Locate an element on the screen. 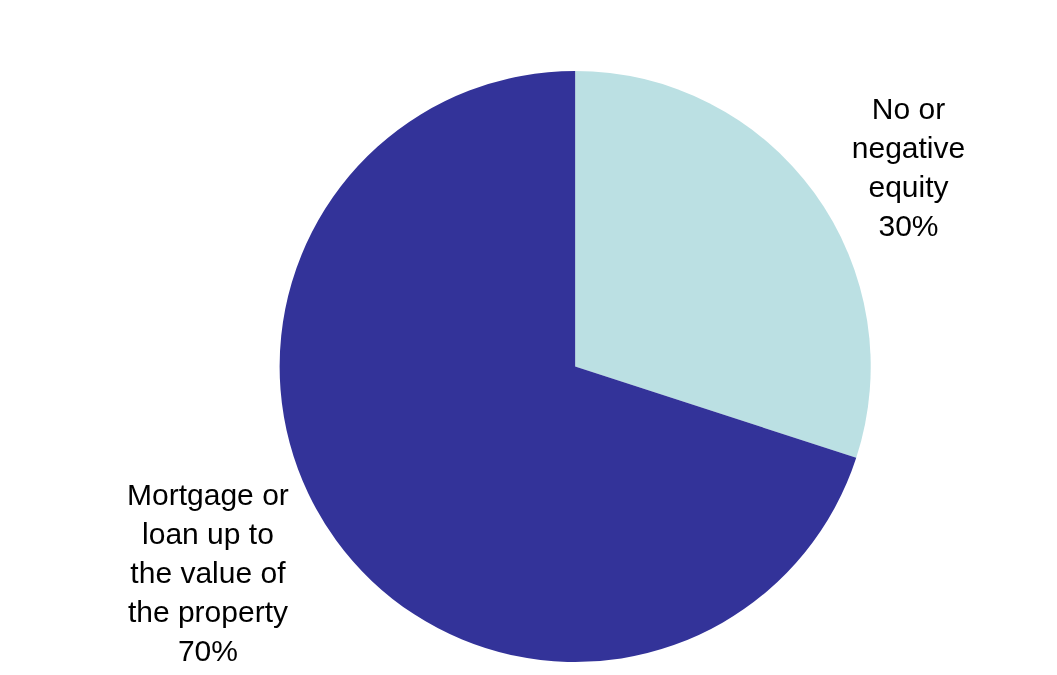 The image size is (1057, 675). data-label: 70% is located at coordinates (207, 651).